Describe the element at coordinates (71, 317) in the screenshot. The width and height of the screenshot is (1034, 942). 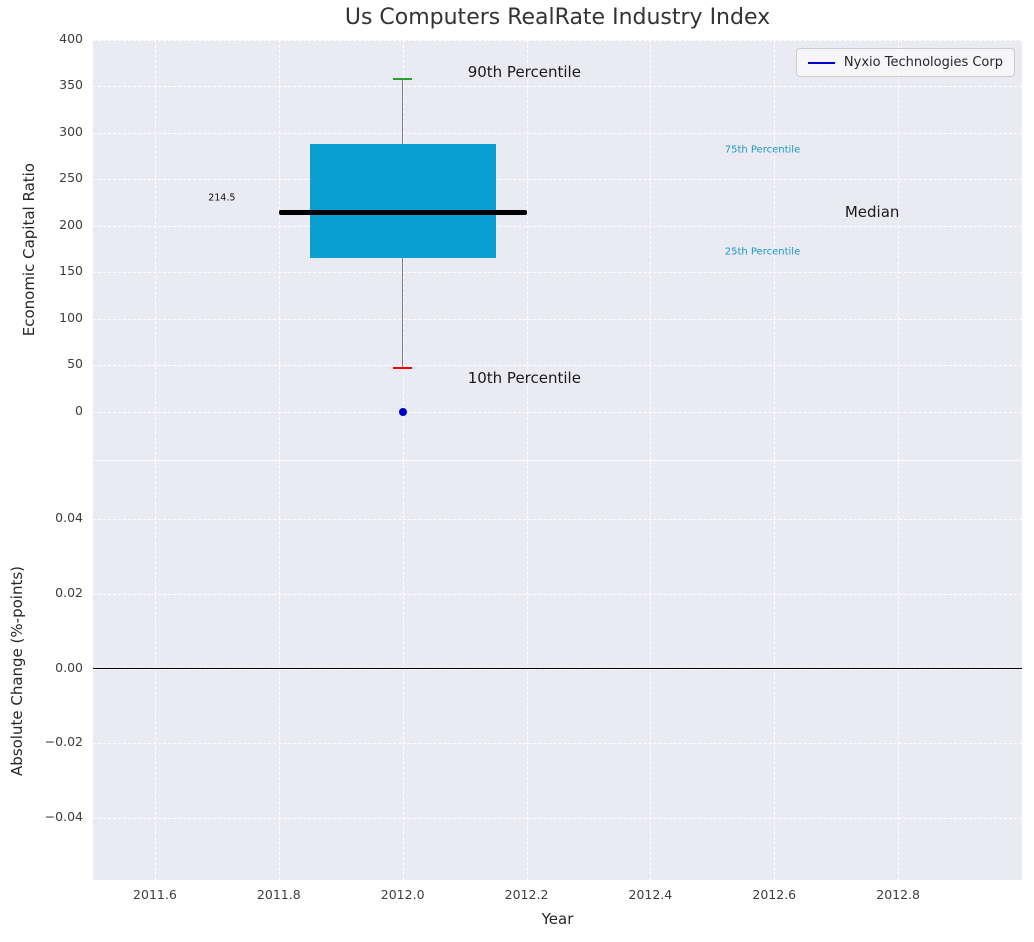
I see `y-tick-label: 100` at that location.